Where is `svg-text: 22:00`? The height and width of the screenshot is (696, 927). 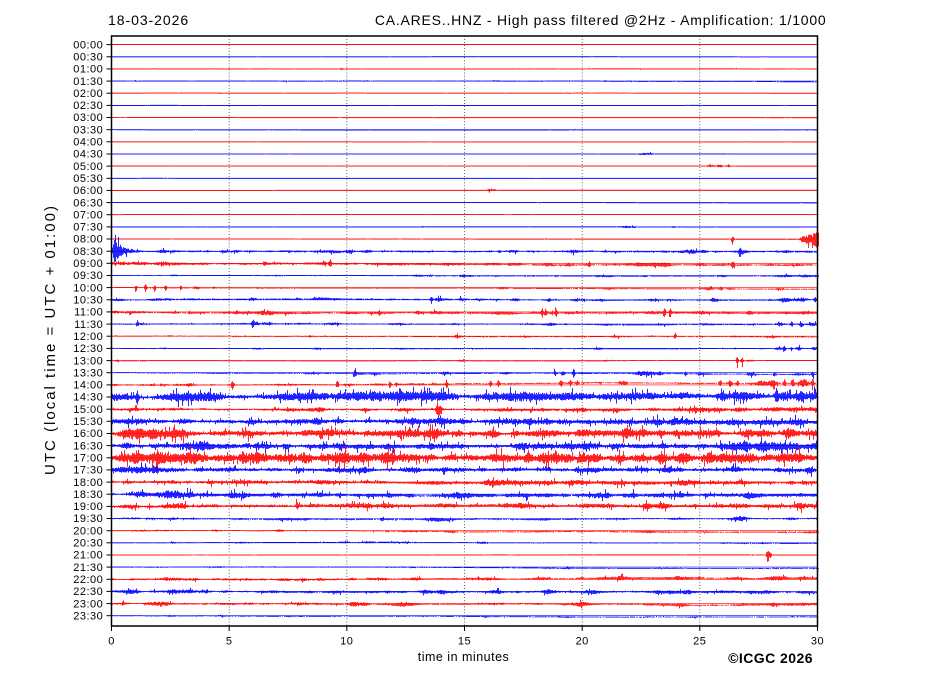 svg-text: 22:00 is located at coordinates (88, 580).